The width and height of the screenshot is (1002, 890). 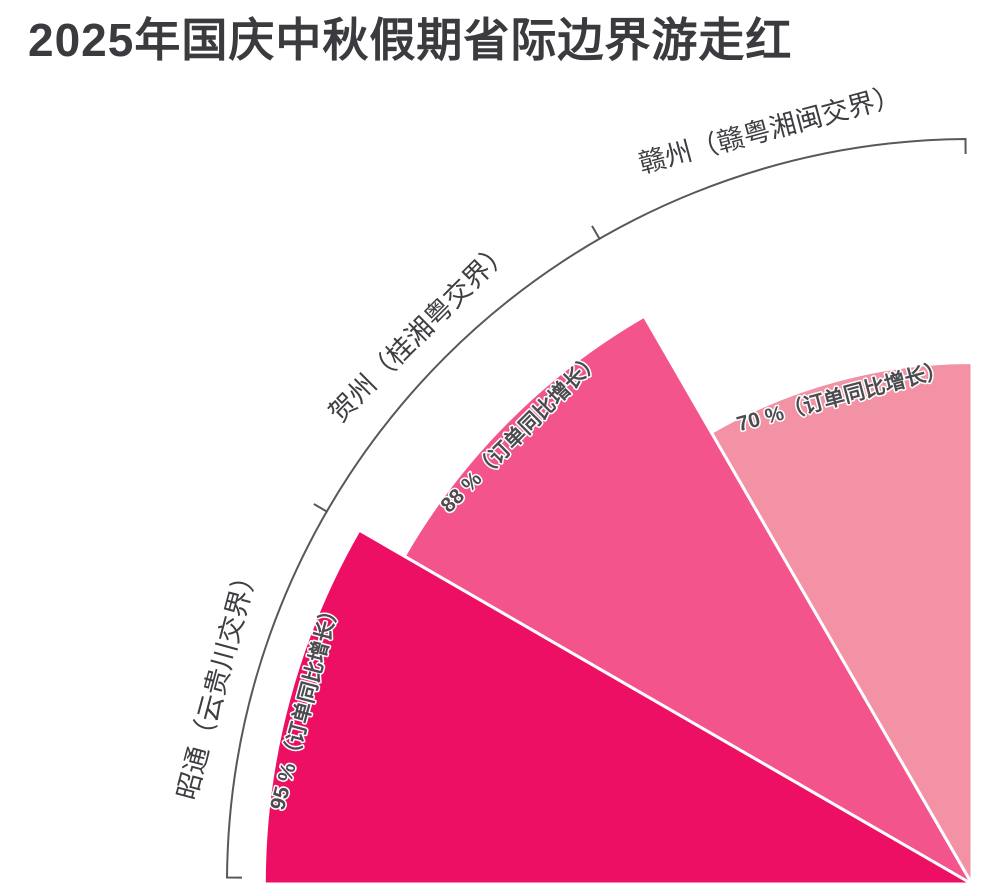 I want to click on category-label-1: 贺州（桂湘粤交界）, so click(x=419, y=331).